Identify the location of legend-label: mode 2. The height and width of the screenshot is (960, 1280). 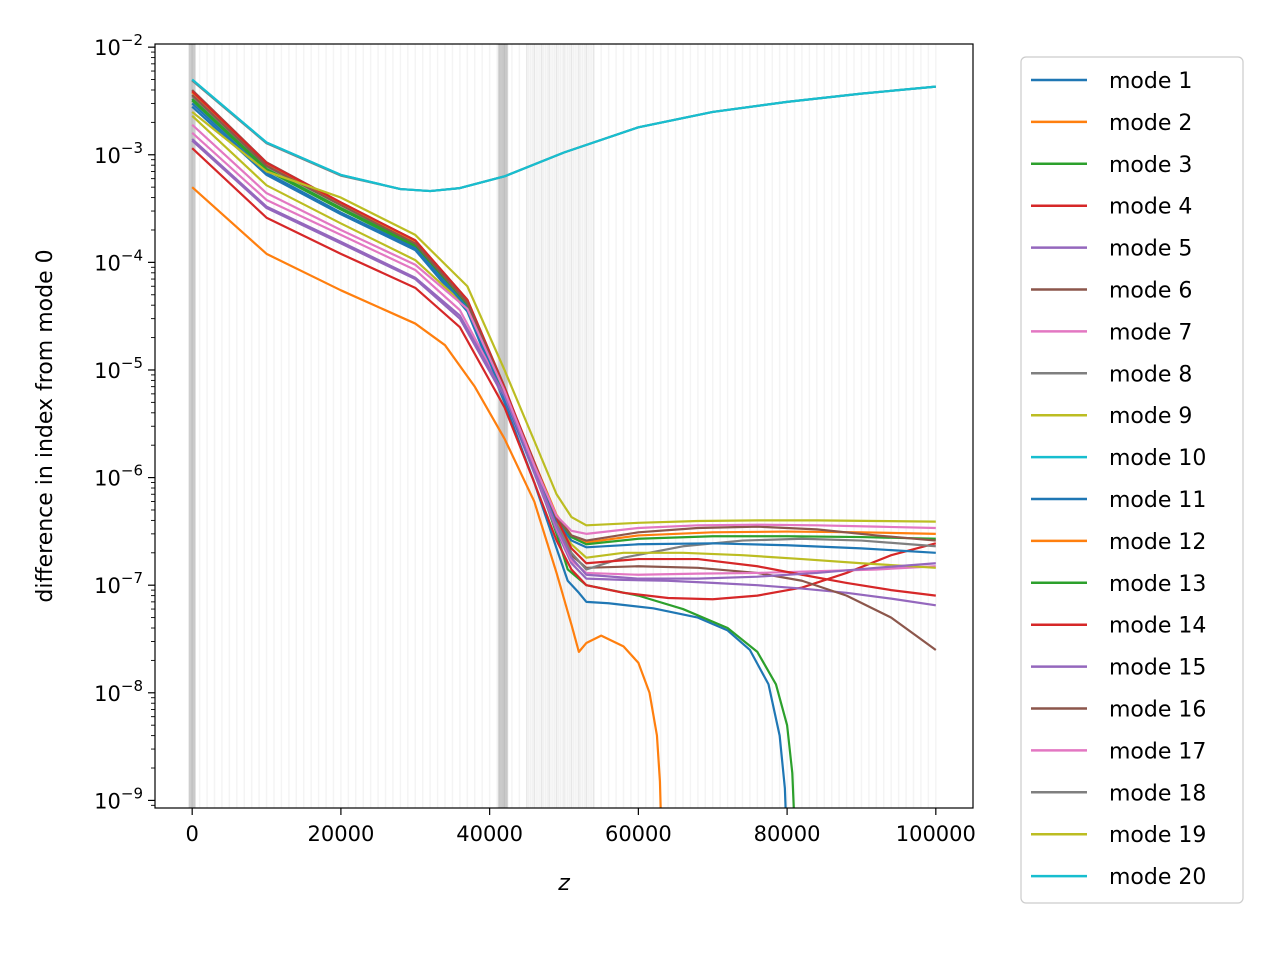
(1150, 123).